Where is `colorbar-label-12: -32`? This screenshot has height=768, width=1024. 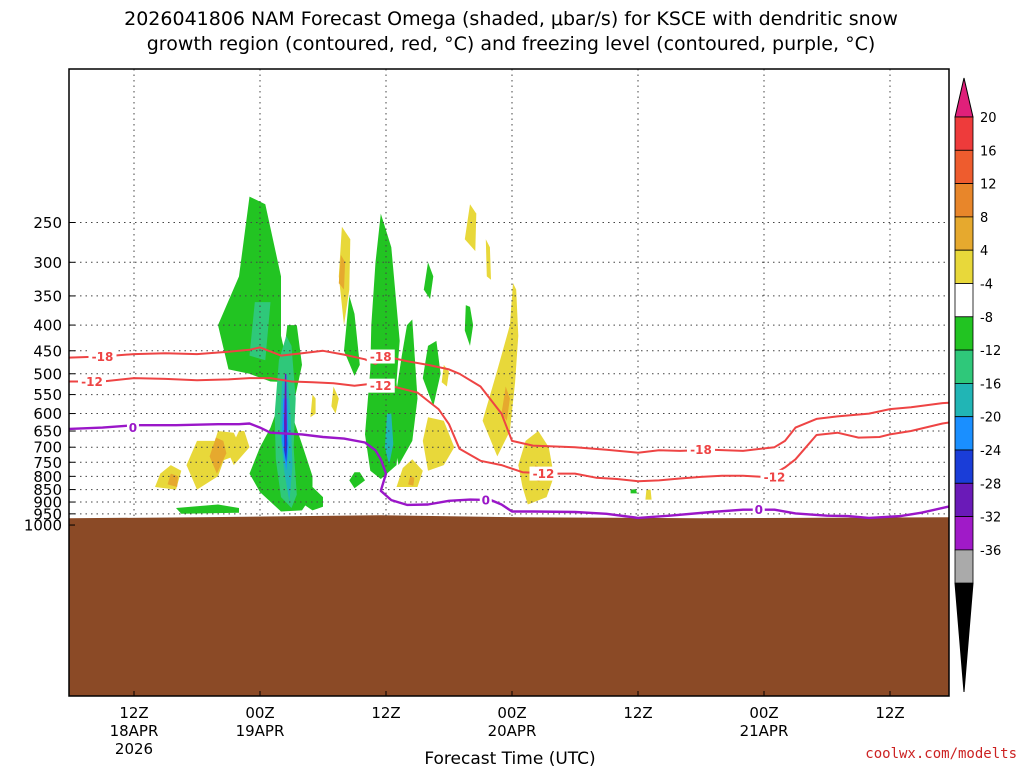 colorbar-label-12: -32 is located at coordinates (990, 518).